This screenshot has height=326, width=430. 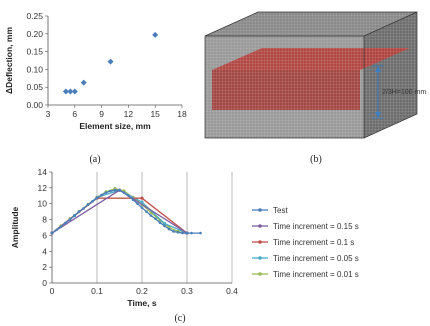 What do you see at coordinates (316, 258) in the screenshot?
I see `legend-label: Time increment = 0.05 s` at bounding box center [316, 258].